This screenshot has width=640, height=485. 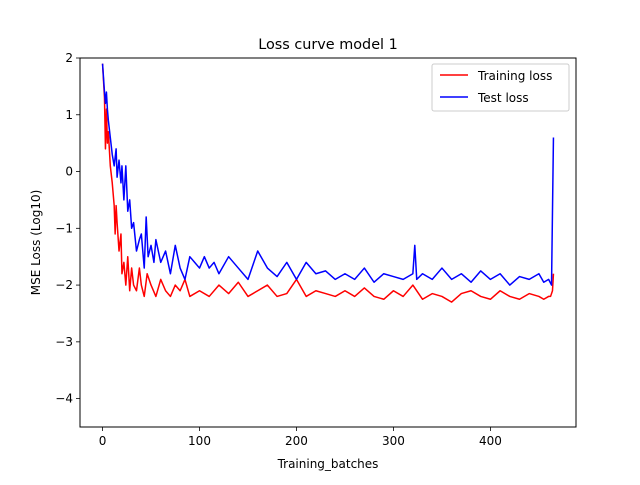 I want to click on chart-title: Loss curve model 1, so click(x=328, y=45).